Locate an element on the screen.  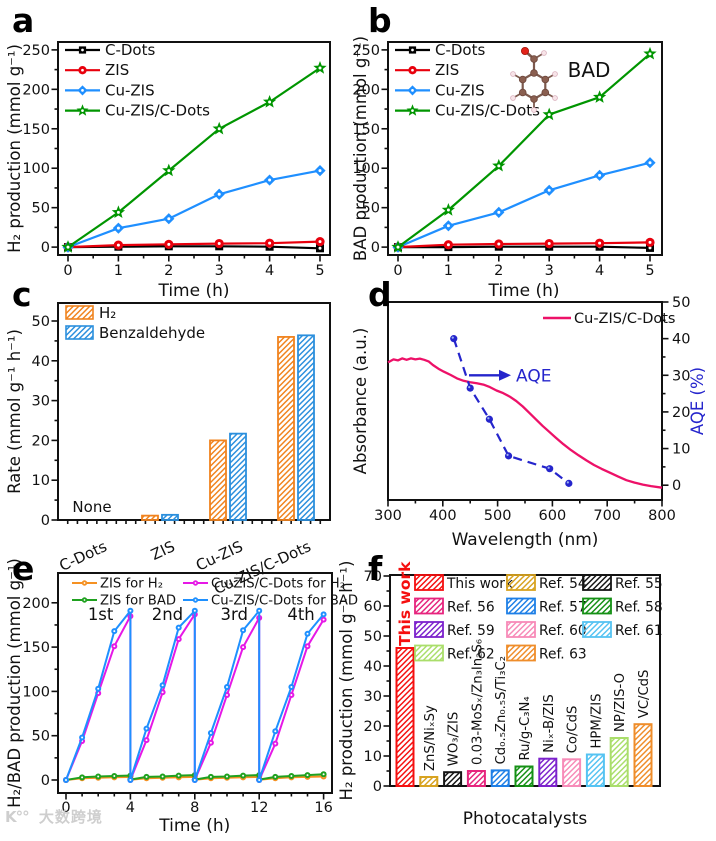
svg-text: 12 is located at coordinates (259, 808).